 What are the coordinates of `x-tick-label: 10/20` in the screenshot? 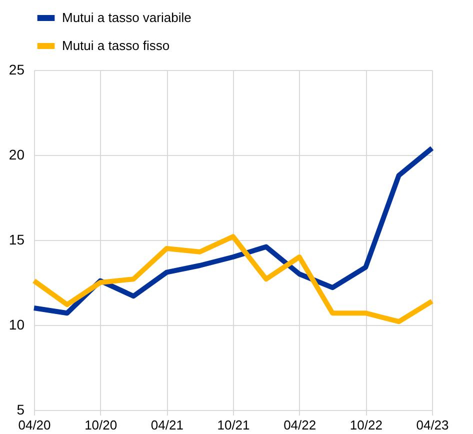 It's located at (101, 425).